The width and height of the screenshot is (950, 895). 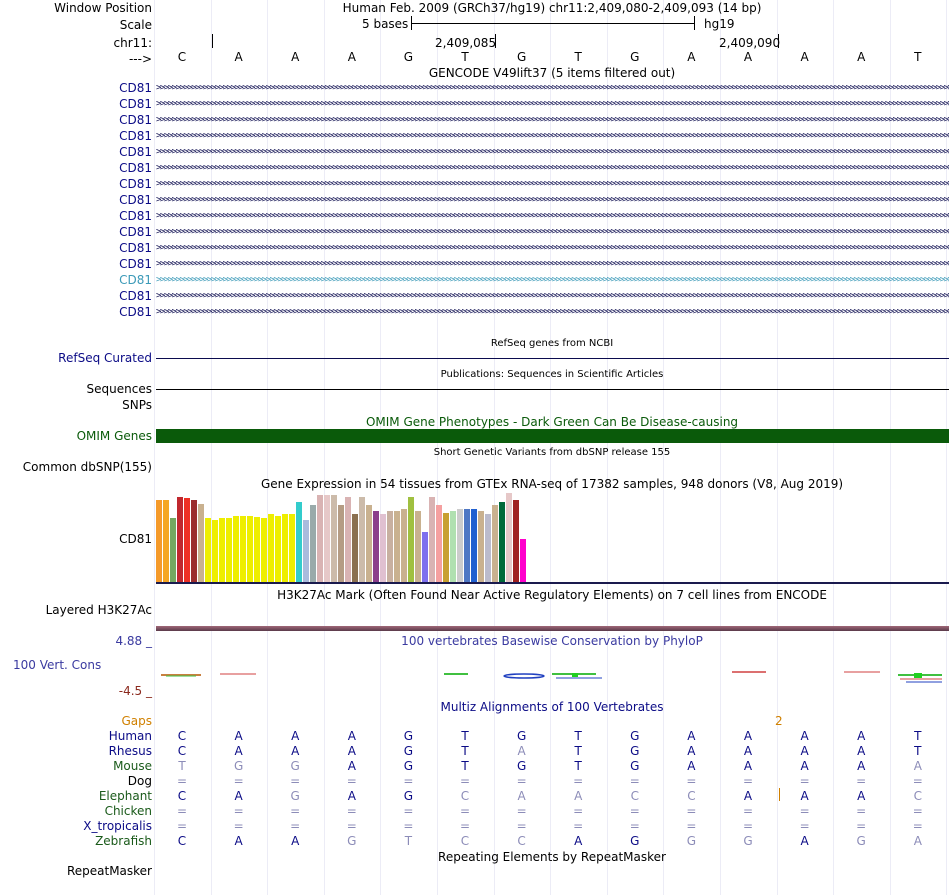 I want to click on species-label: Chicken, so click(x=128, y=811).